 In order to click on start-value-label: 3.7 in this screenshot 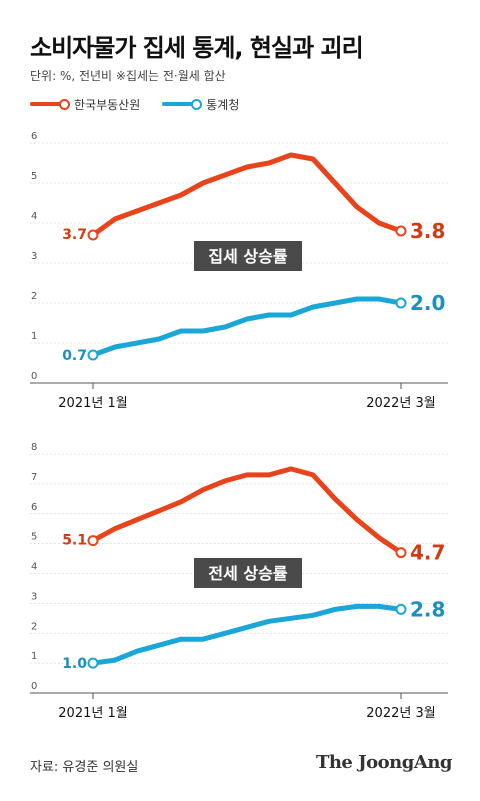, I will do `click(74, 235)`.